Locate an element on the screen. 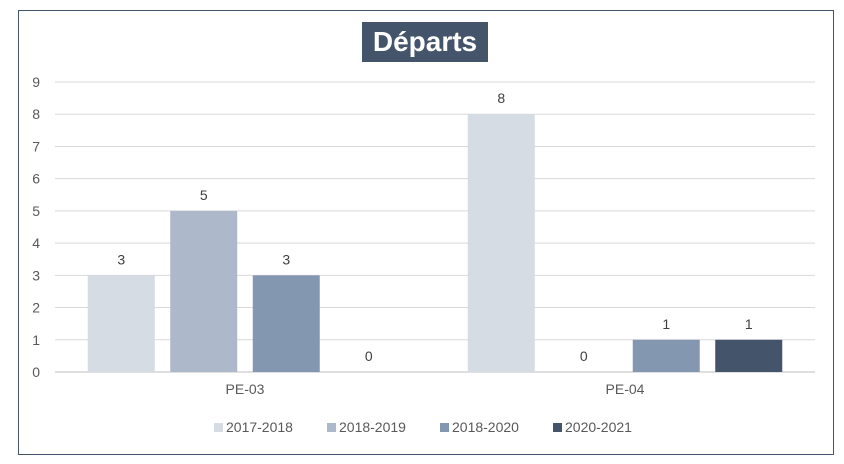  bar-2020-2021 is located at coordinates (749, 355).